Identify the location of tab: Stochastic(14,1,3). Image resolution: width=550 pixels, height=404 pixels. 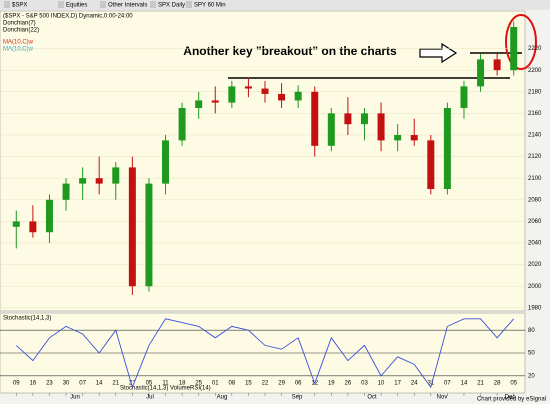
(144, 389).